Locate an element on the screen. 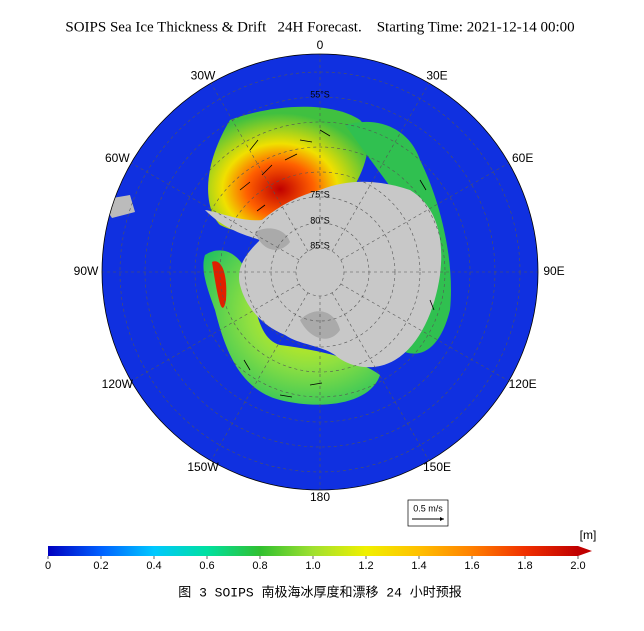  longitude-label: 120E is located at coordinates (523, 384).